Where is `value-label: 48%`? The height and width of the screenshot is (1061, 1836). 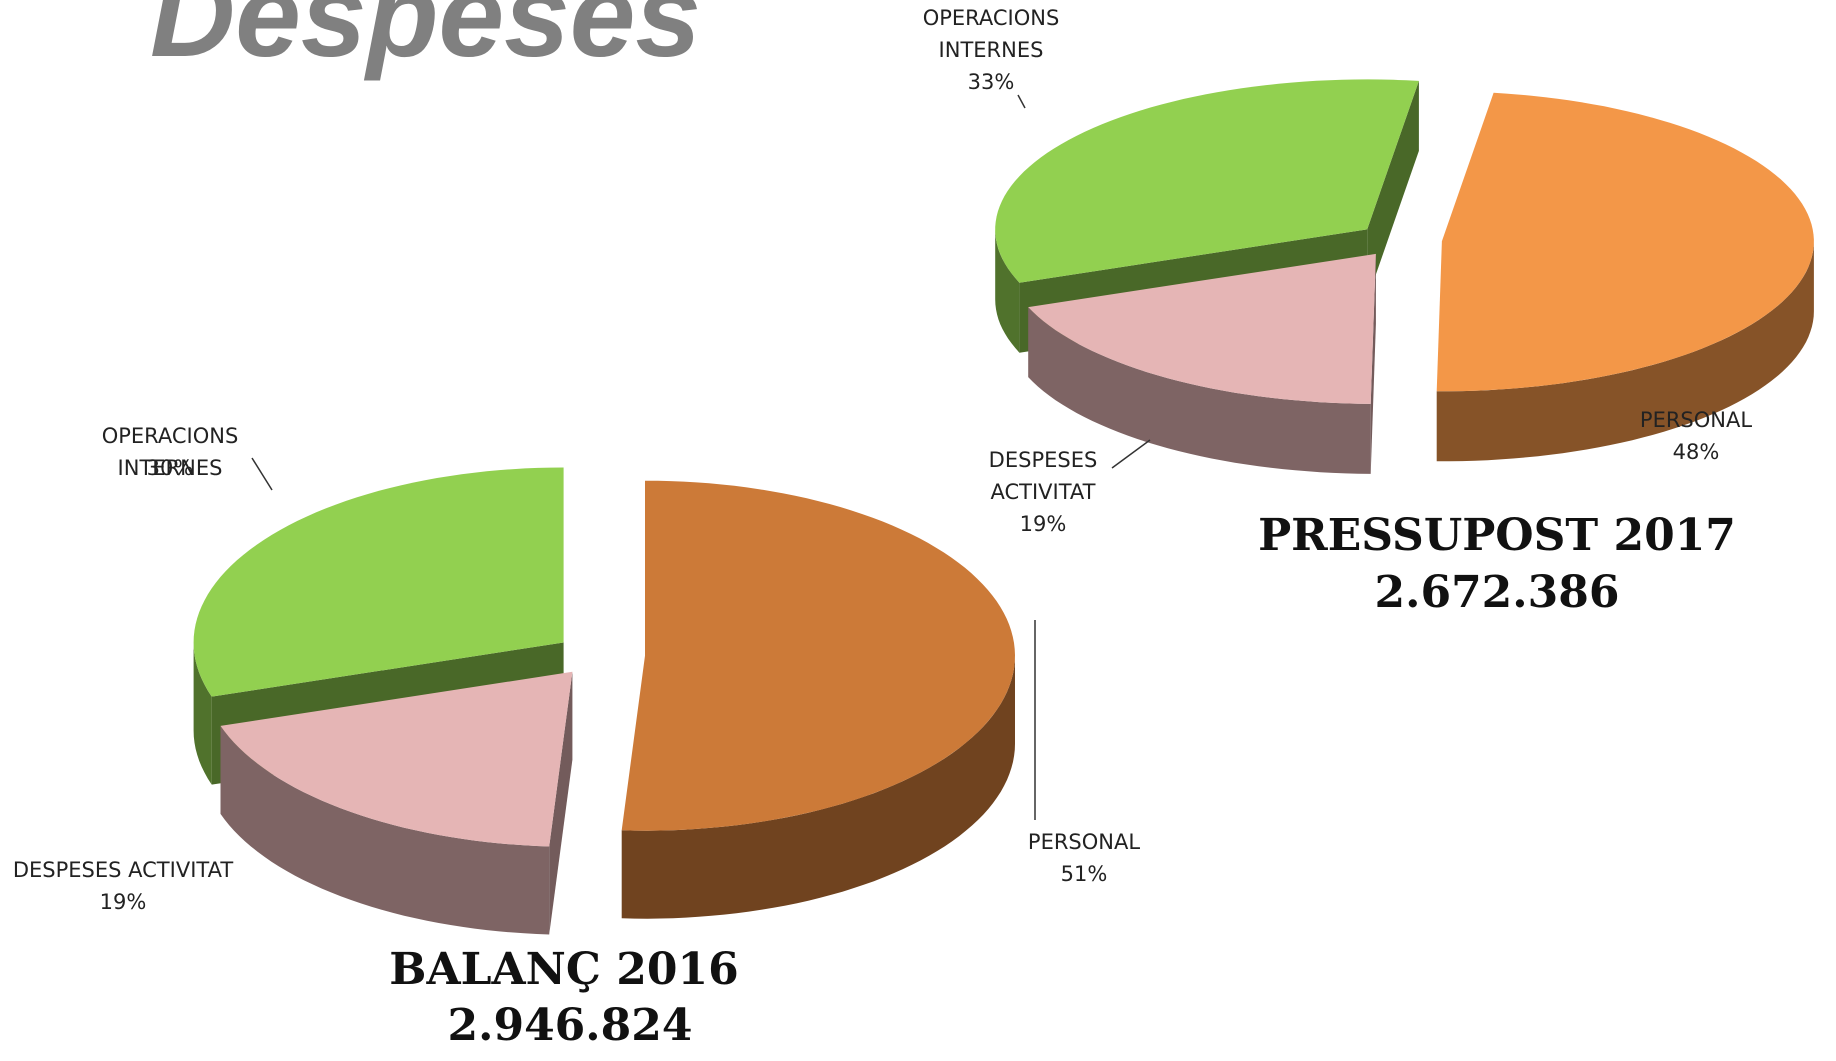
value-label: 48% is located at coordinates (1696, 452).